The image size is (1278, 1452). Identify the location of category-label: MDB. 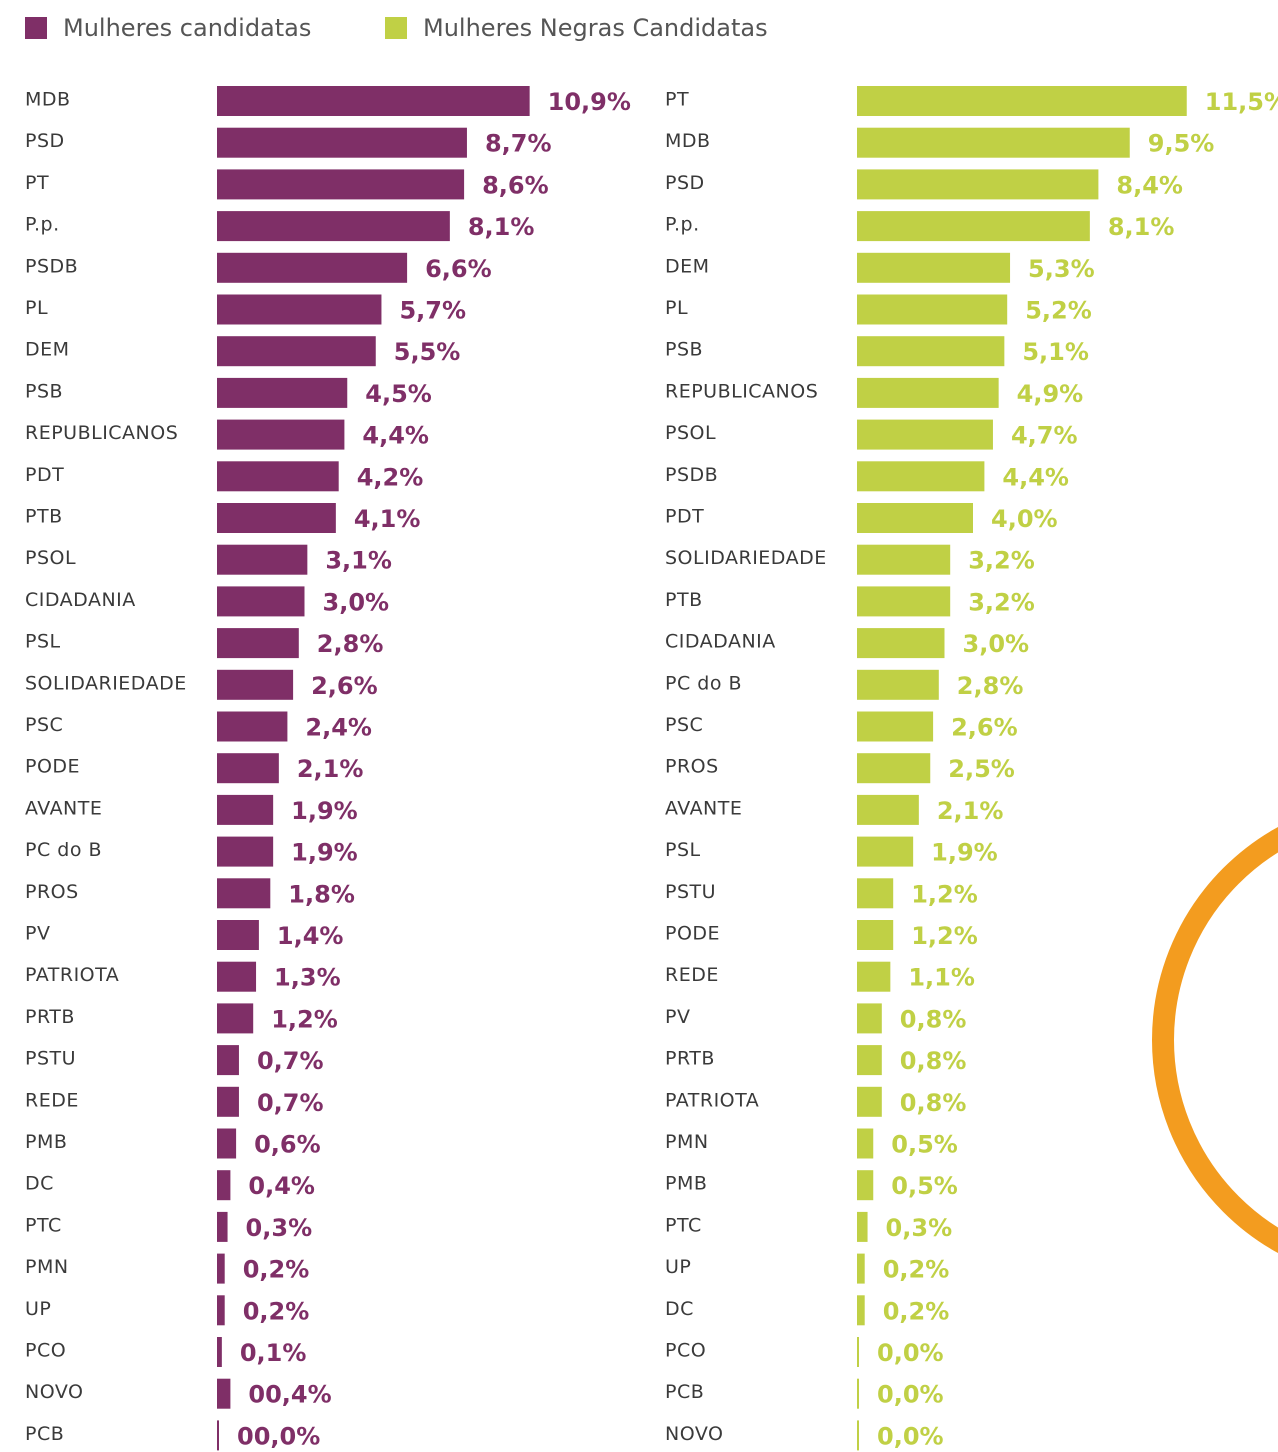
(688, 141).